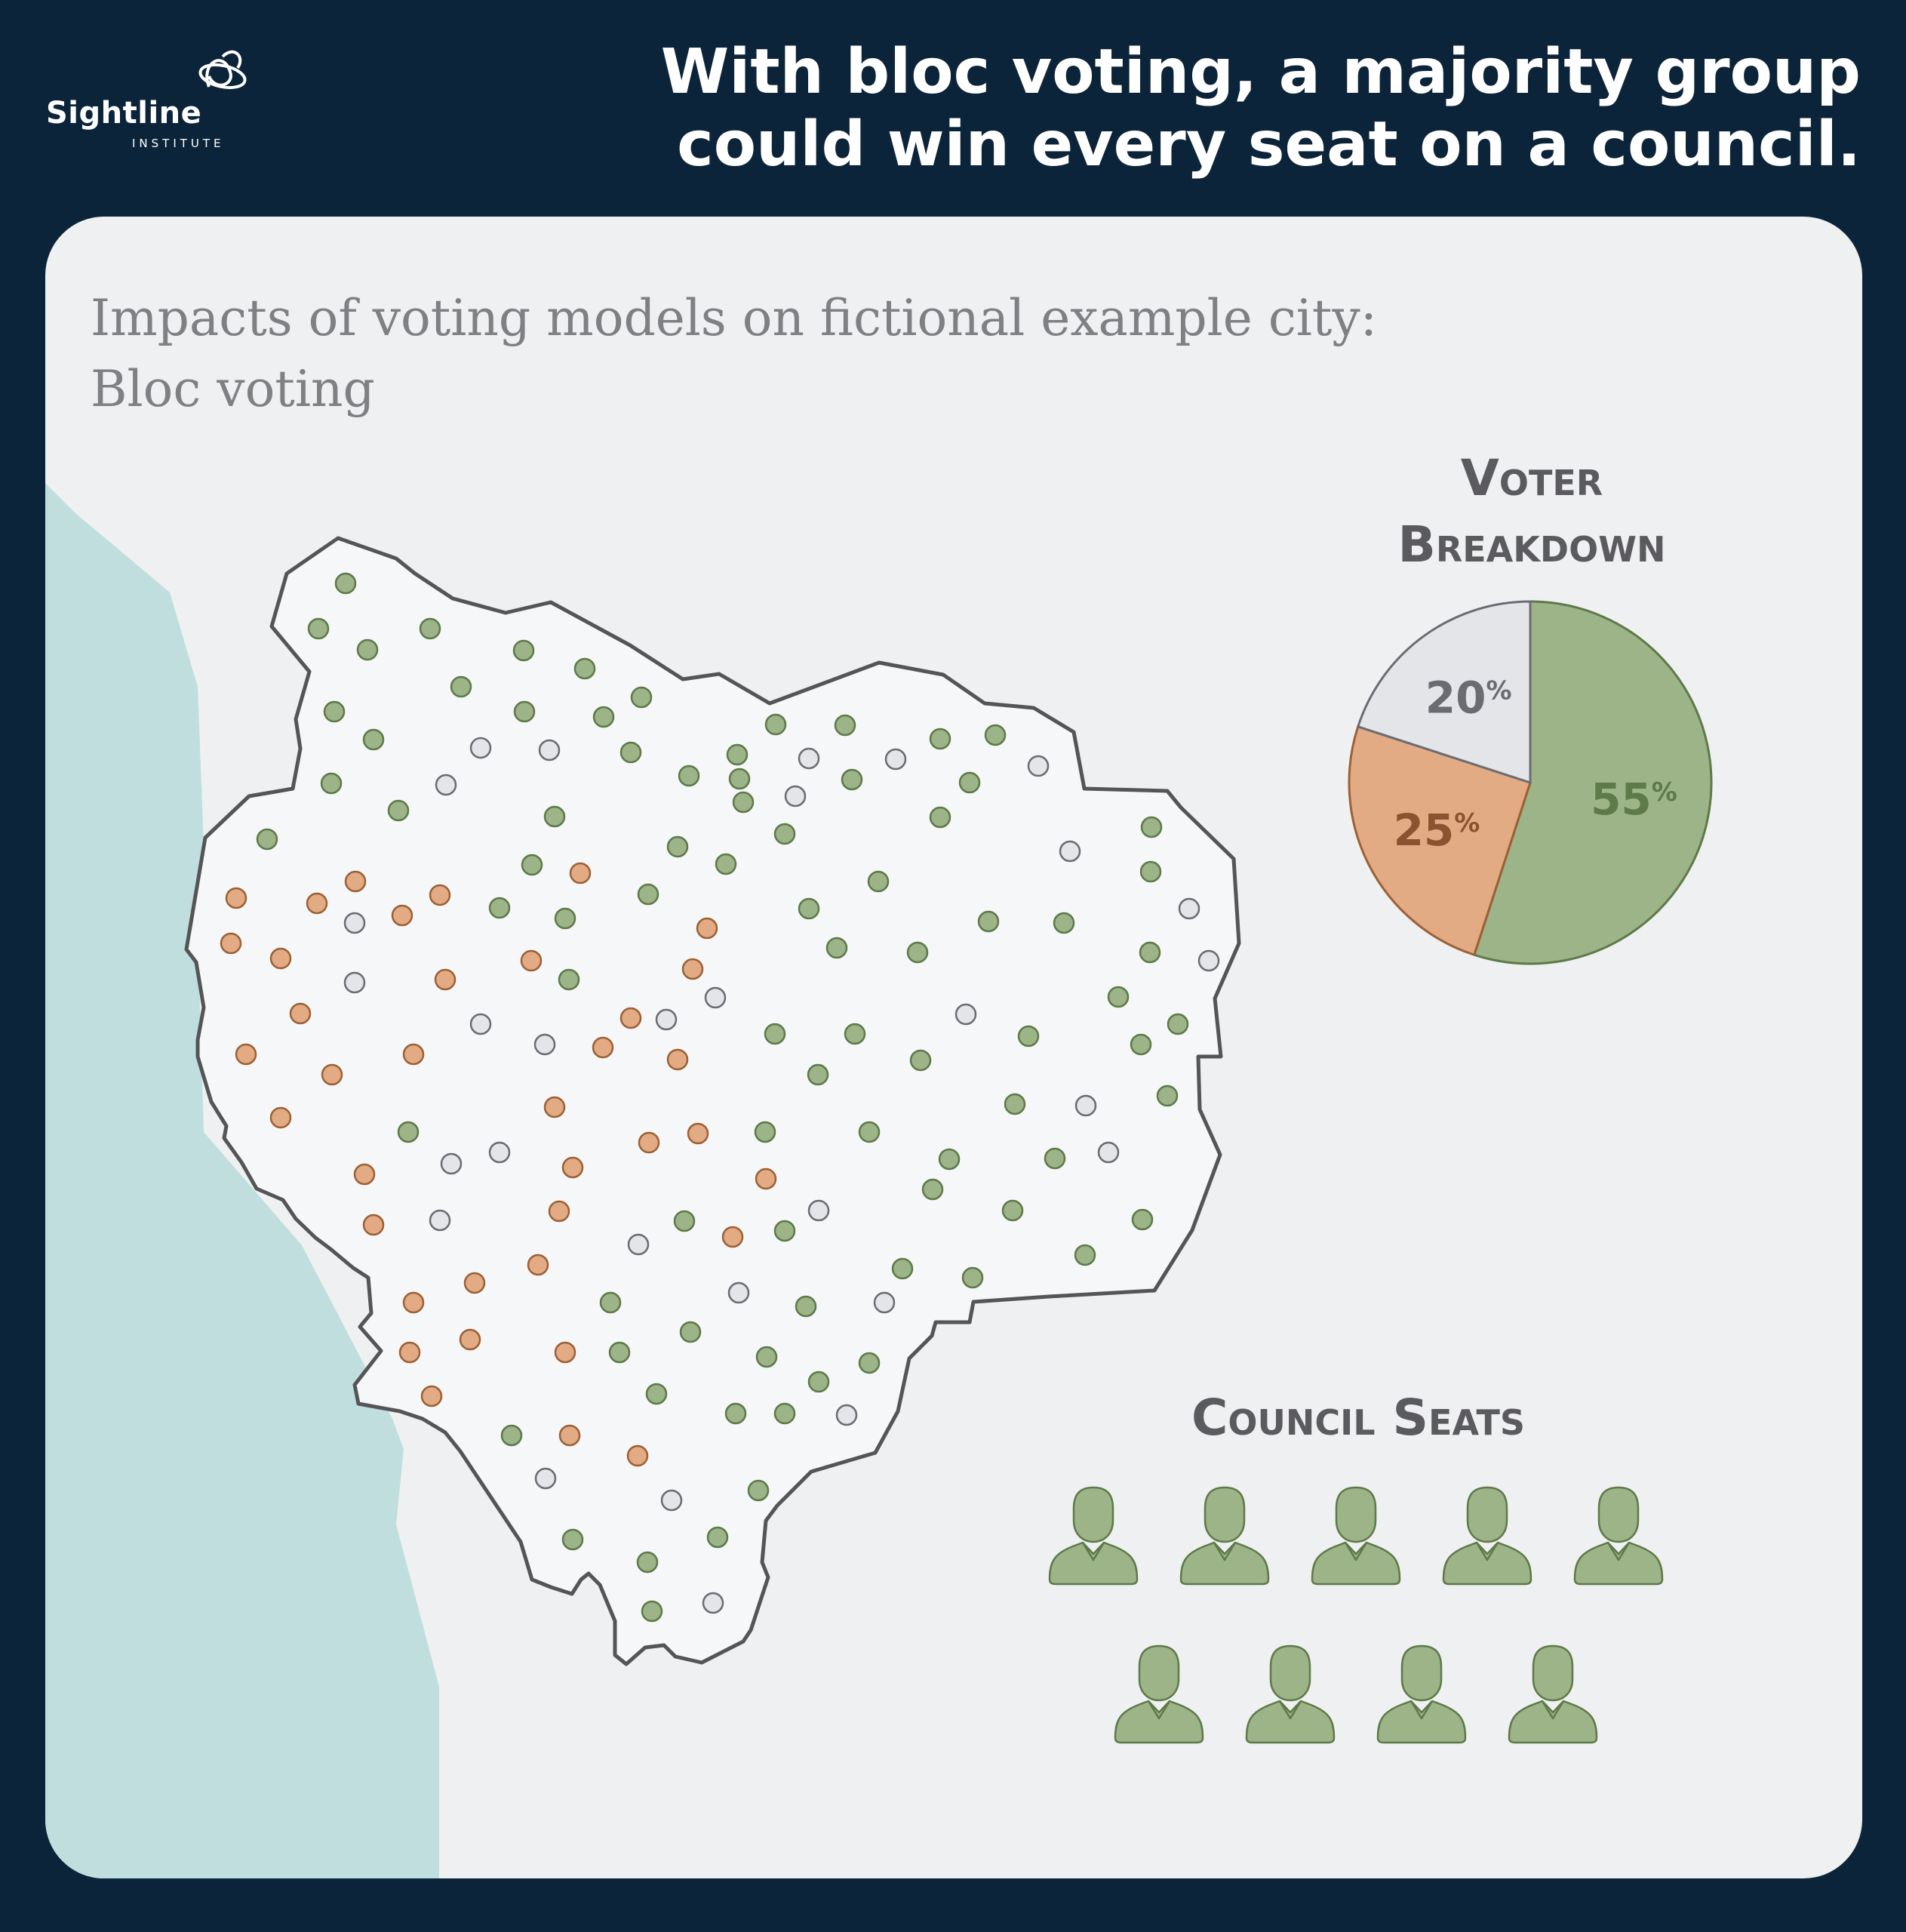 Image resolution: width=1906 pixels, height=1932 pixels. Describe the element at coordinates (1532, 544) in the screenshot. I see `voter-breakdown-title-line-2: Breakdown` at that location.